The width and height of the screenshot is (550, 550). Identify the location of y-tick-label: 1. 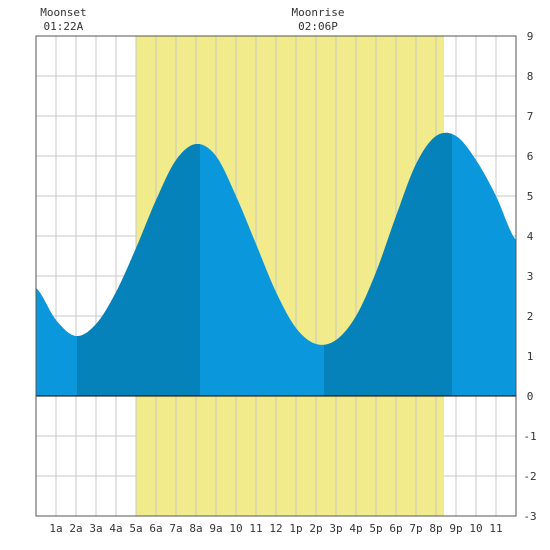
(530, 356).